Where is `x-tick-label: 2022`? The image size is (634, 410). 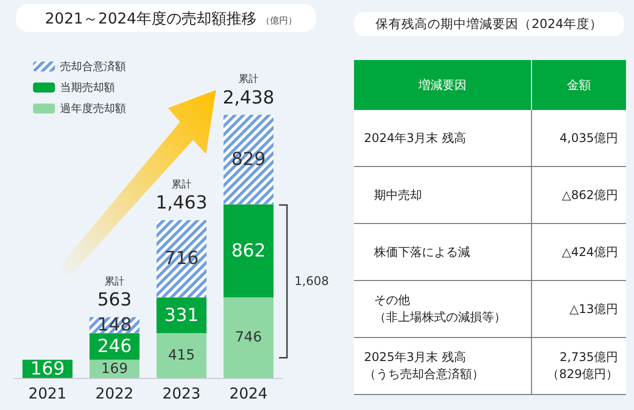
x-tick-label: 2022 is located at coordinates (114, 393).